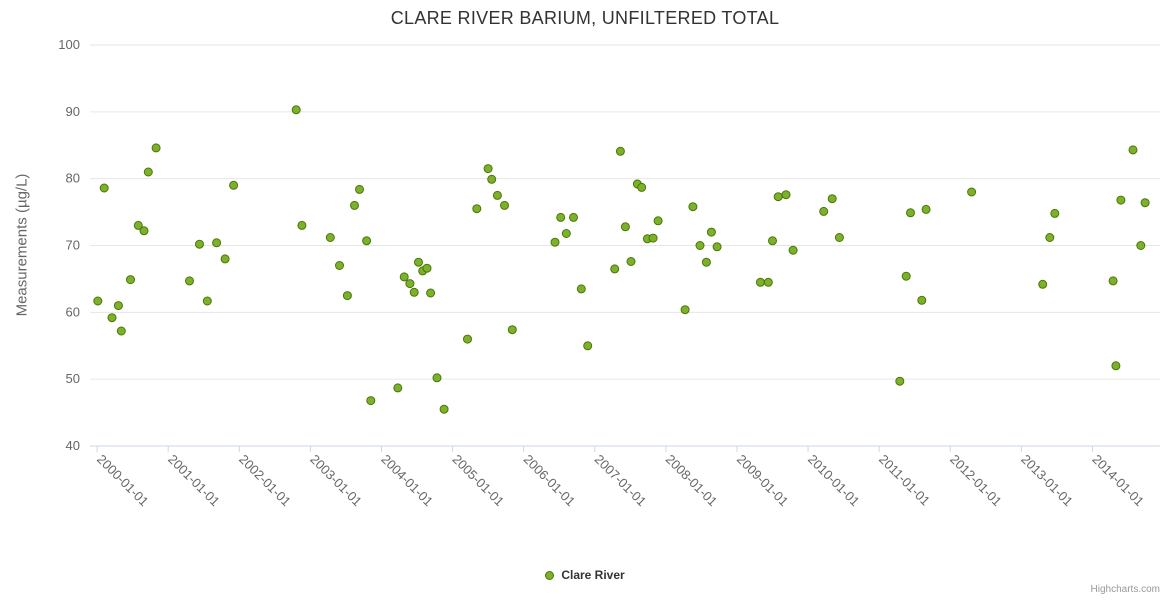 The width and height of the screenshot is (1170, 600). I want to click on x-tick-label: 2001-01-01, so click(194, 481).